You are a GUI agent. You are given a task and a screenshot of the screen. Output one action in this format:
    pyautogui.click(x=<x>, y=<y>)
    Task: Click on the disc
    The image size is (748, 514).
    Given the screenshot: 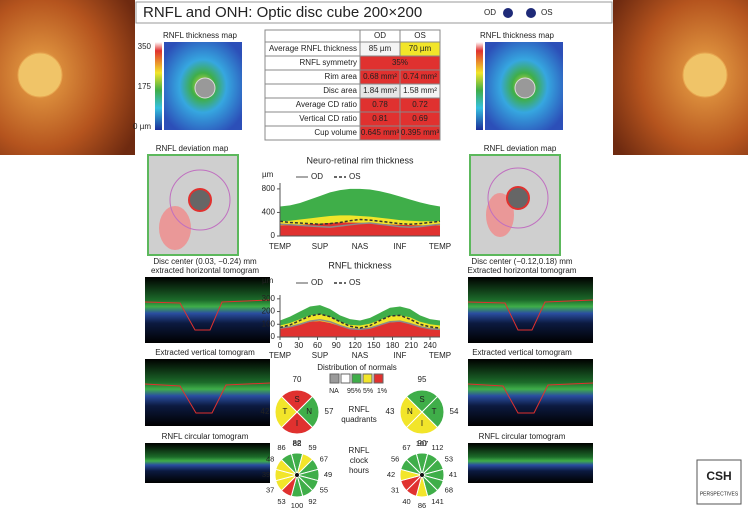 What is the action you would take?
    pyautogui.click(x=200, y=200)
    